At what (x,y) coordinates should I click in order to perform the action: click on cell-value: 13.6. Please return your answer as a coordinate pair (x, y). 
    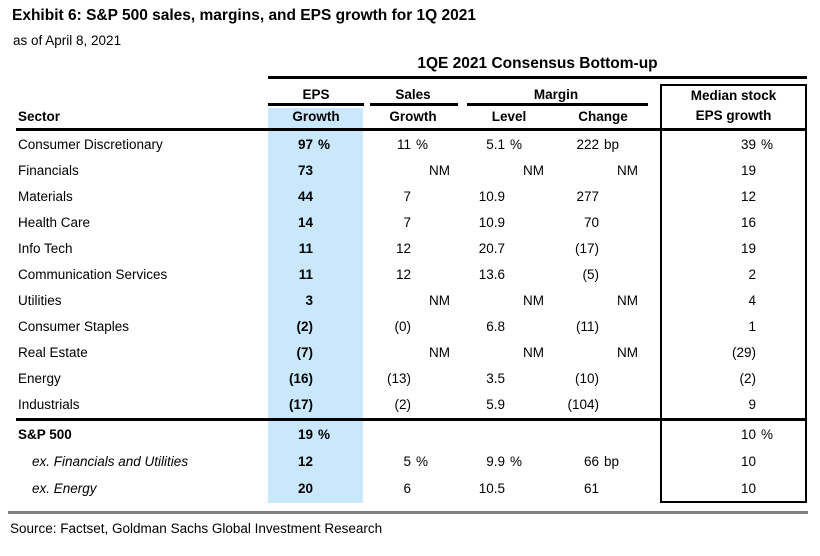
    Looking at the image, I should click on (491, 275).